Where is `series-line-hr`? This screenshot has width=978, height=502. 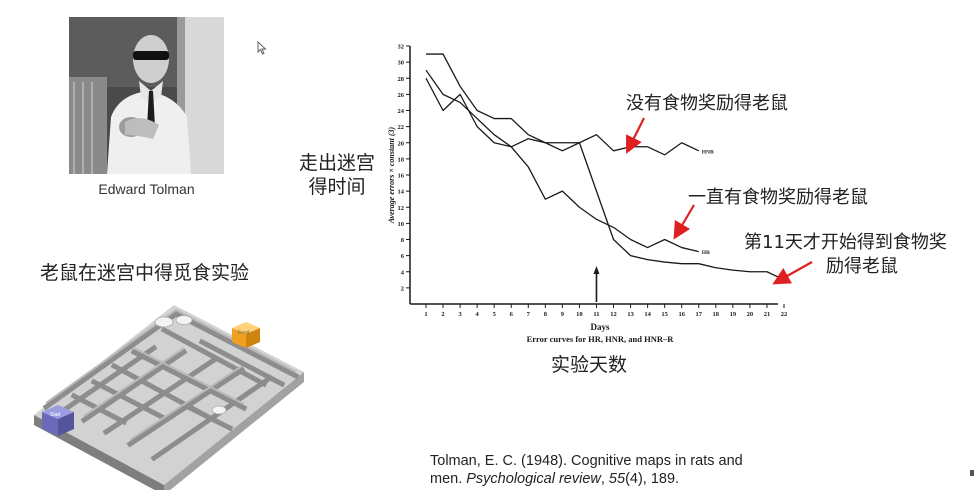 series-line-hr is located at coordinates (562, 161).